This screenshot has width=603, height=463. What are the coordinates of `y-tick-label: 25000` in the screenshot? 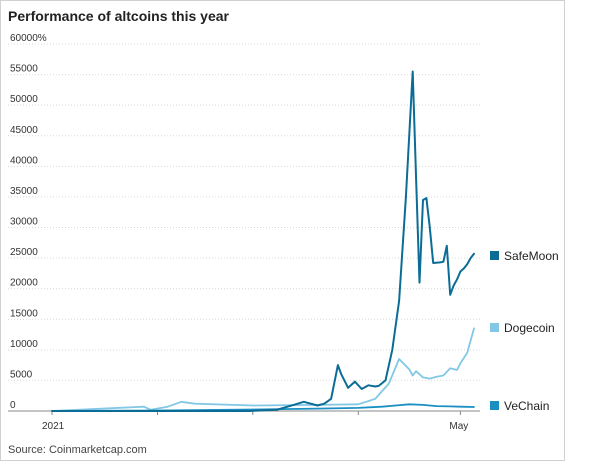 It's located at (24, 252).